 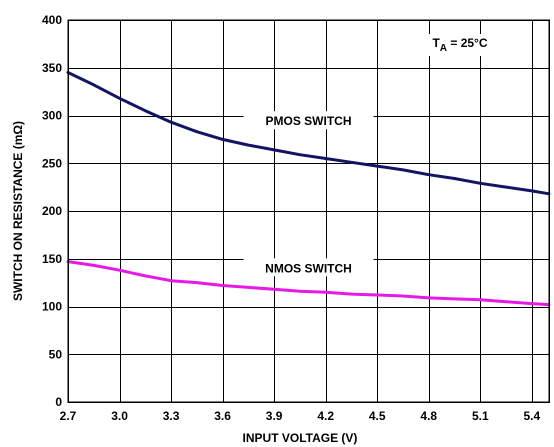 I want to click on nmos-series-label: NMOS SWITCH, so click(x=308, y=268).